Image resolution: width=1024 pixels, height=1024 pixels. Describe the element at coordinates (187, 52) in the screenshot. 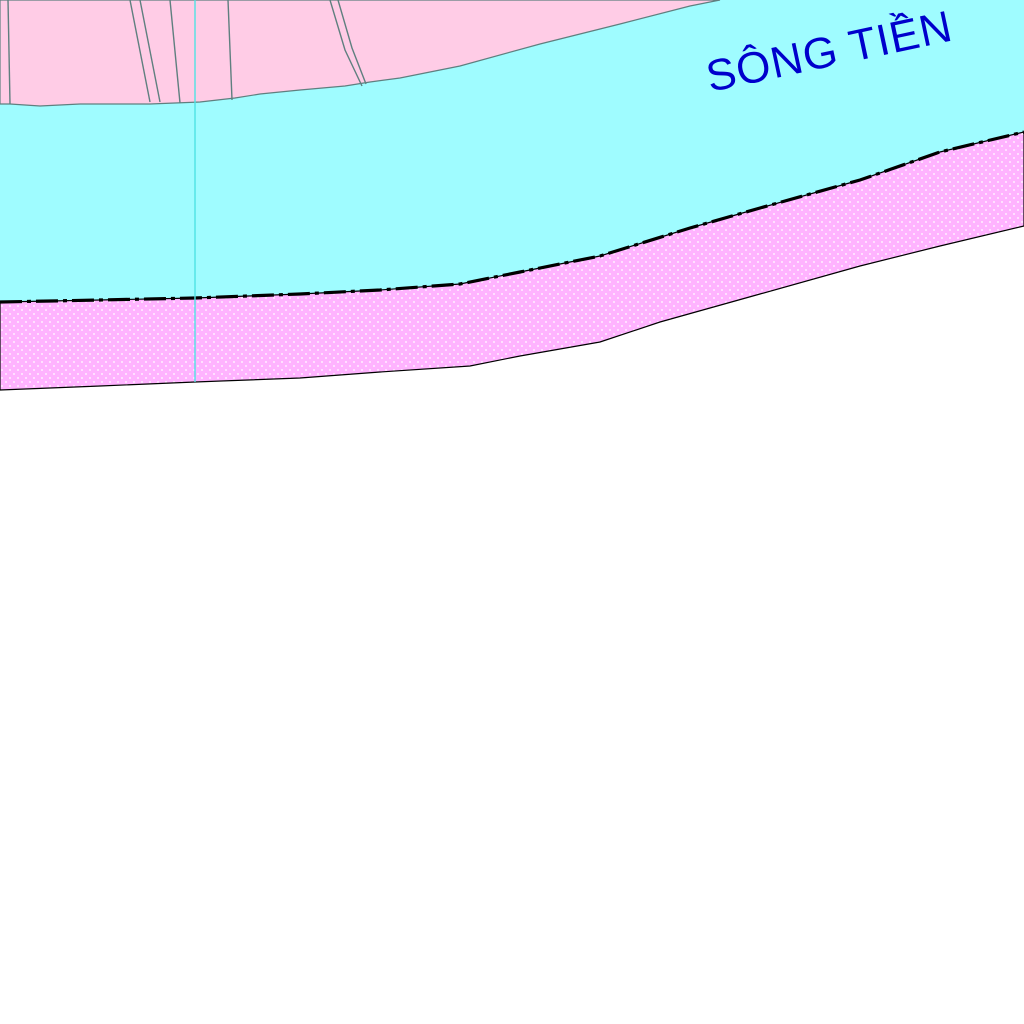

I see `parcel-boundaries` at that location.